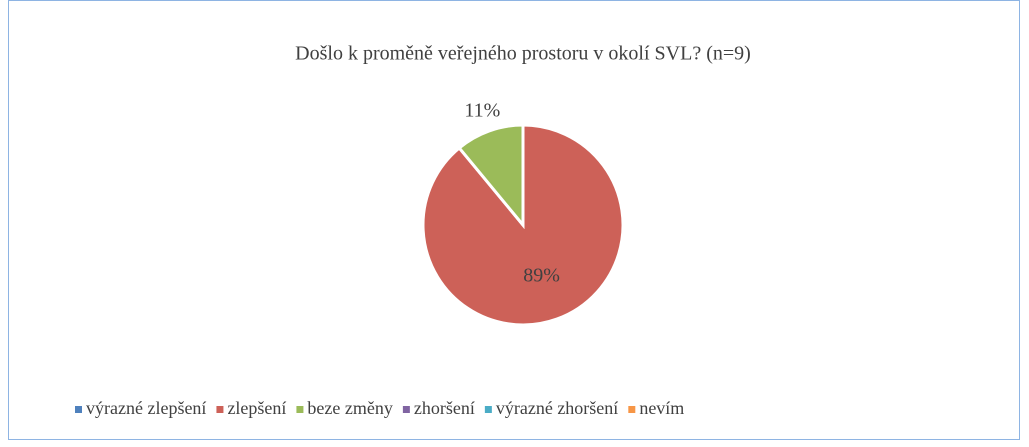 The image size is (1029, 447). What do you see at coordinates (349, 408) in the screenshot?
I see `legend-label: beze změny` at bounding box center [349, 408].